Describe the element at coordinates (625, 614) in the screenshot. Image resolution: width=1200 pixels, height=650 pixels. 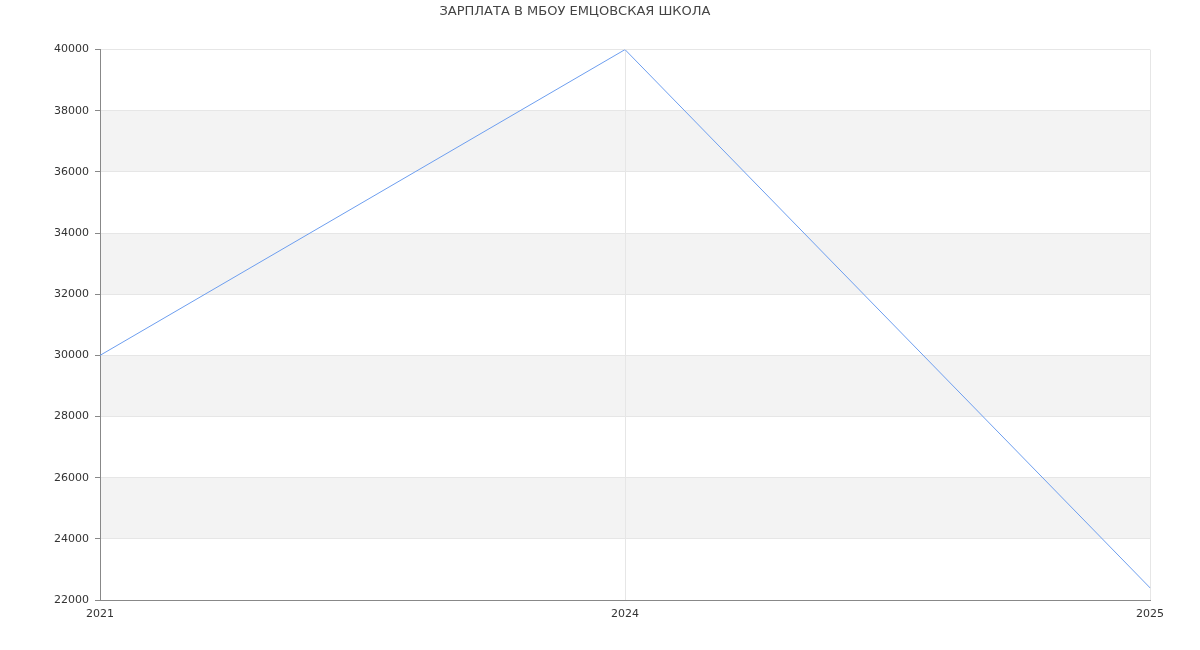
I see `x-tick-label: 2024` at that location.